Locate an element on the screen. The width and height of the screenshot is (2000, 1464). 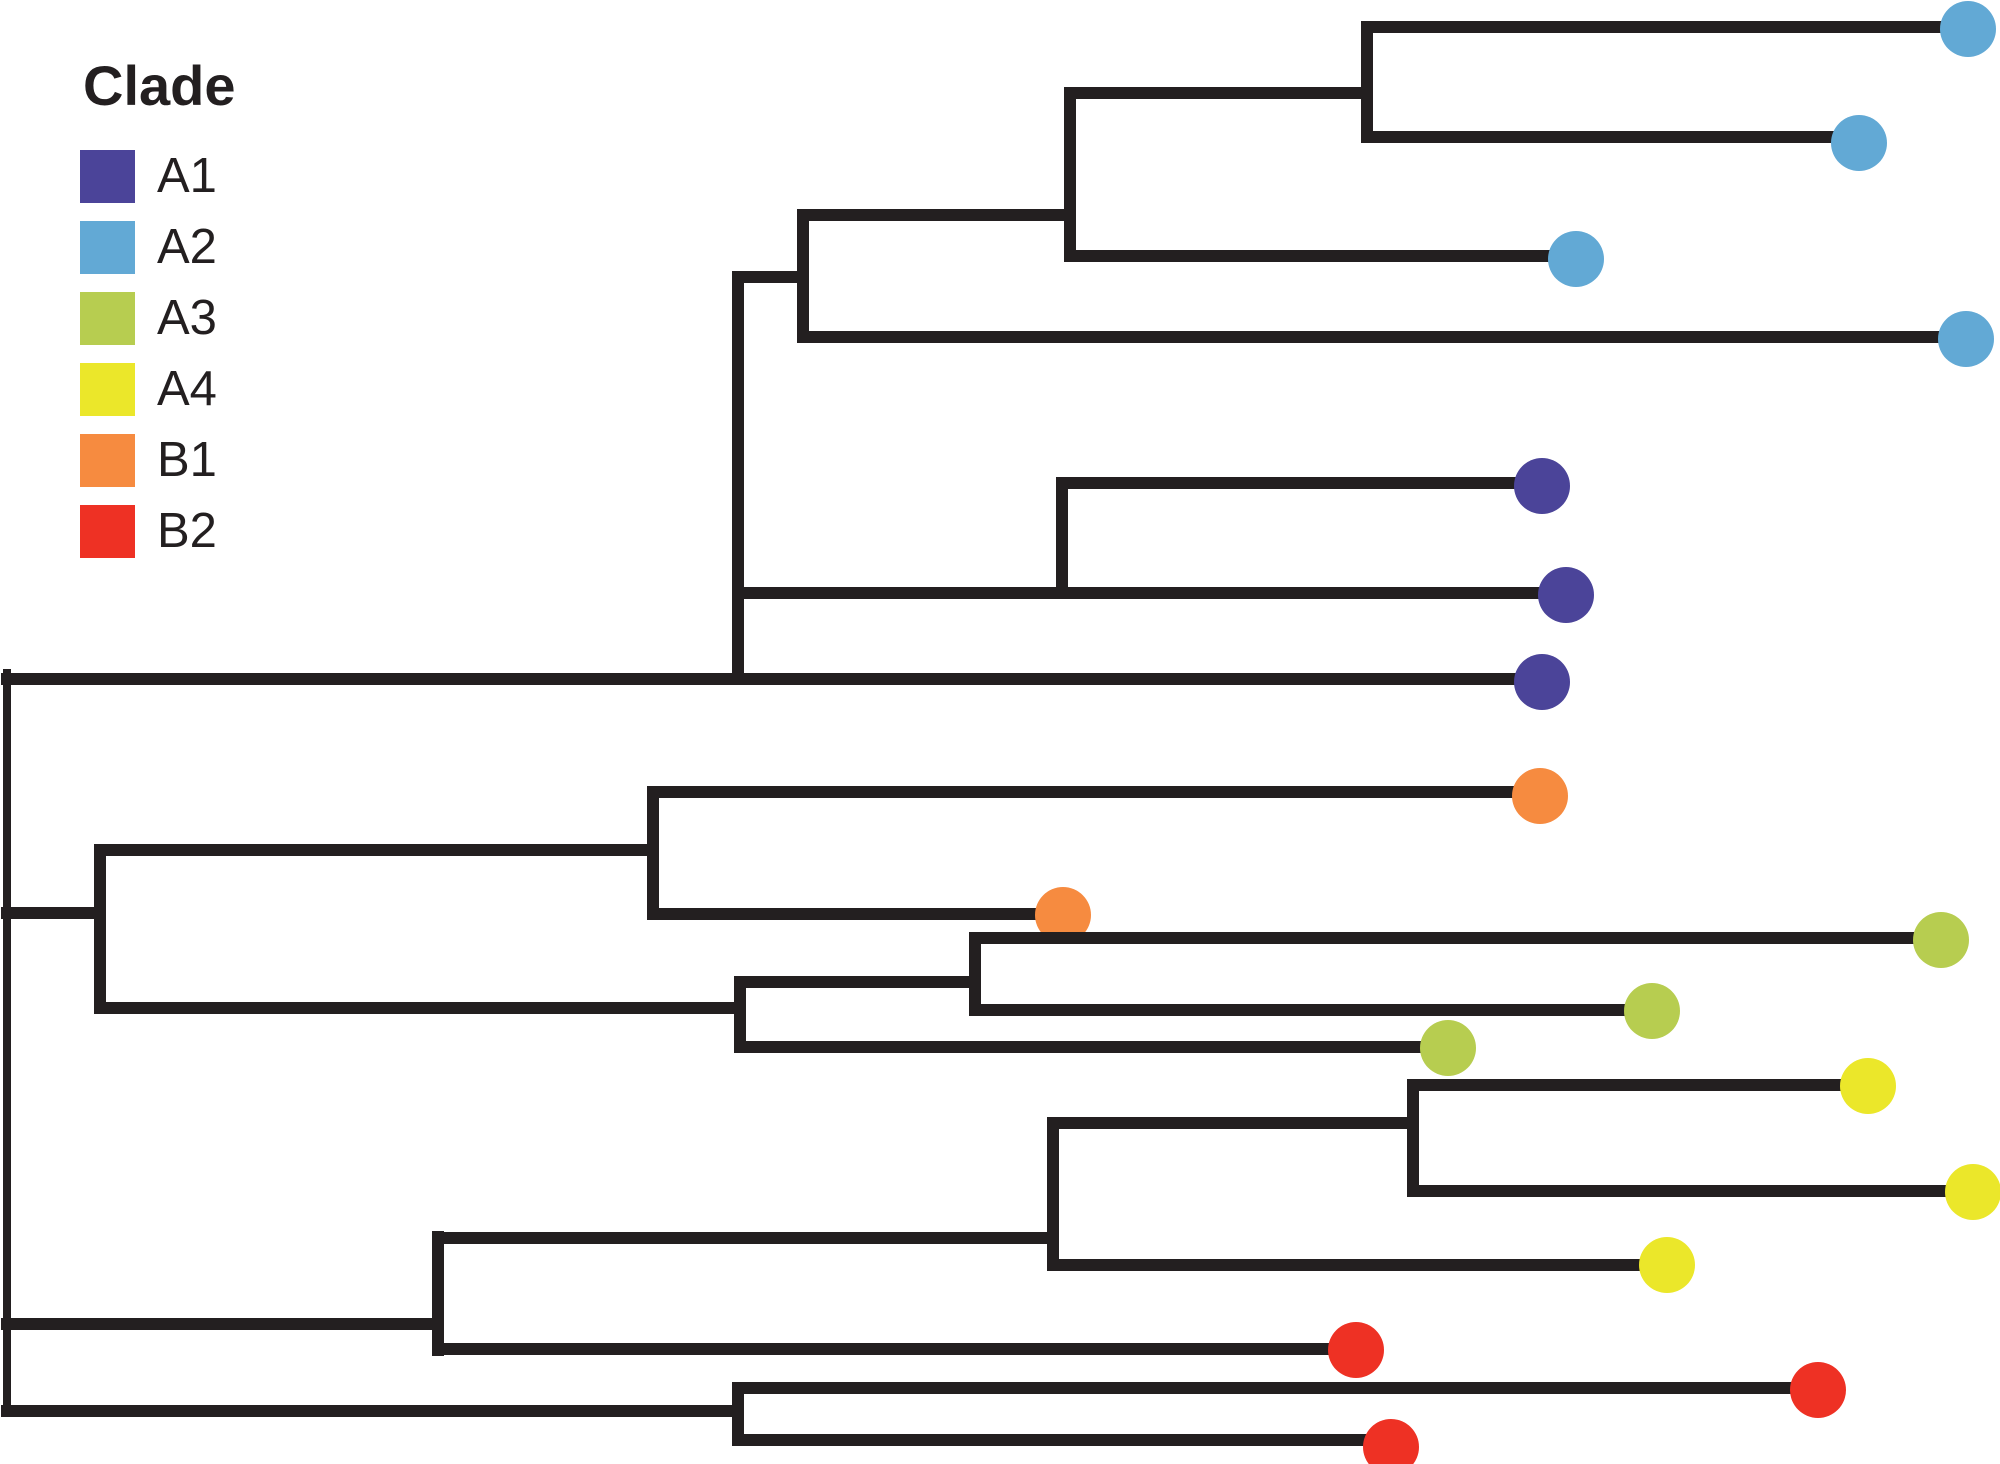
legend-item-B1: B1 is located at coordinates (158, 460).